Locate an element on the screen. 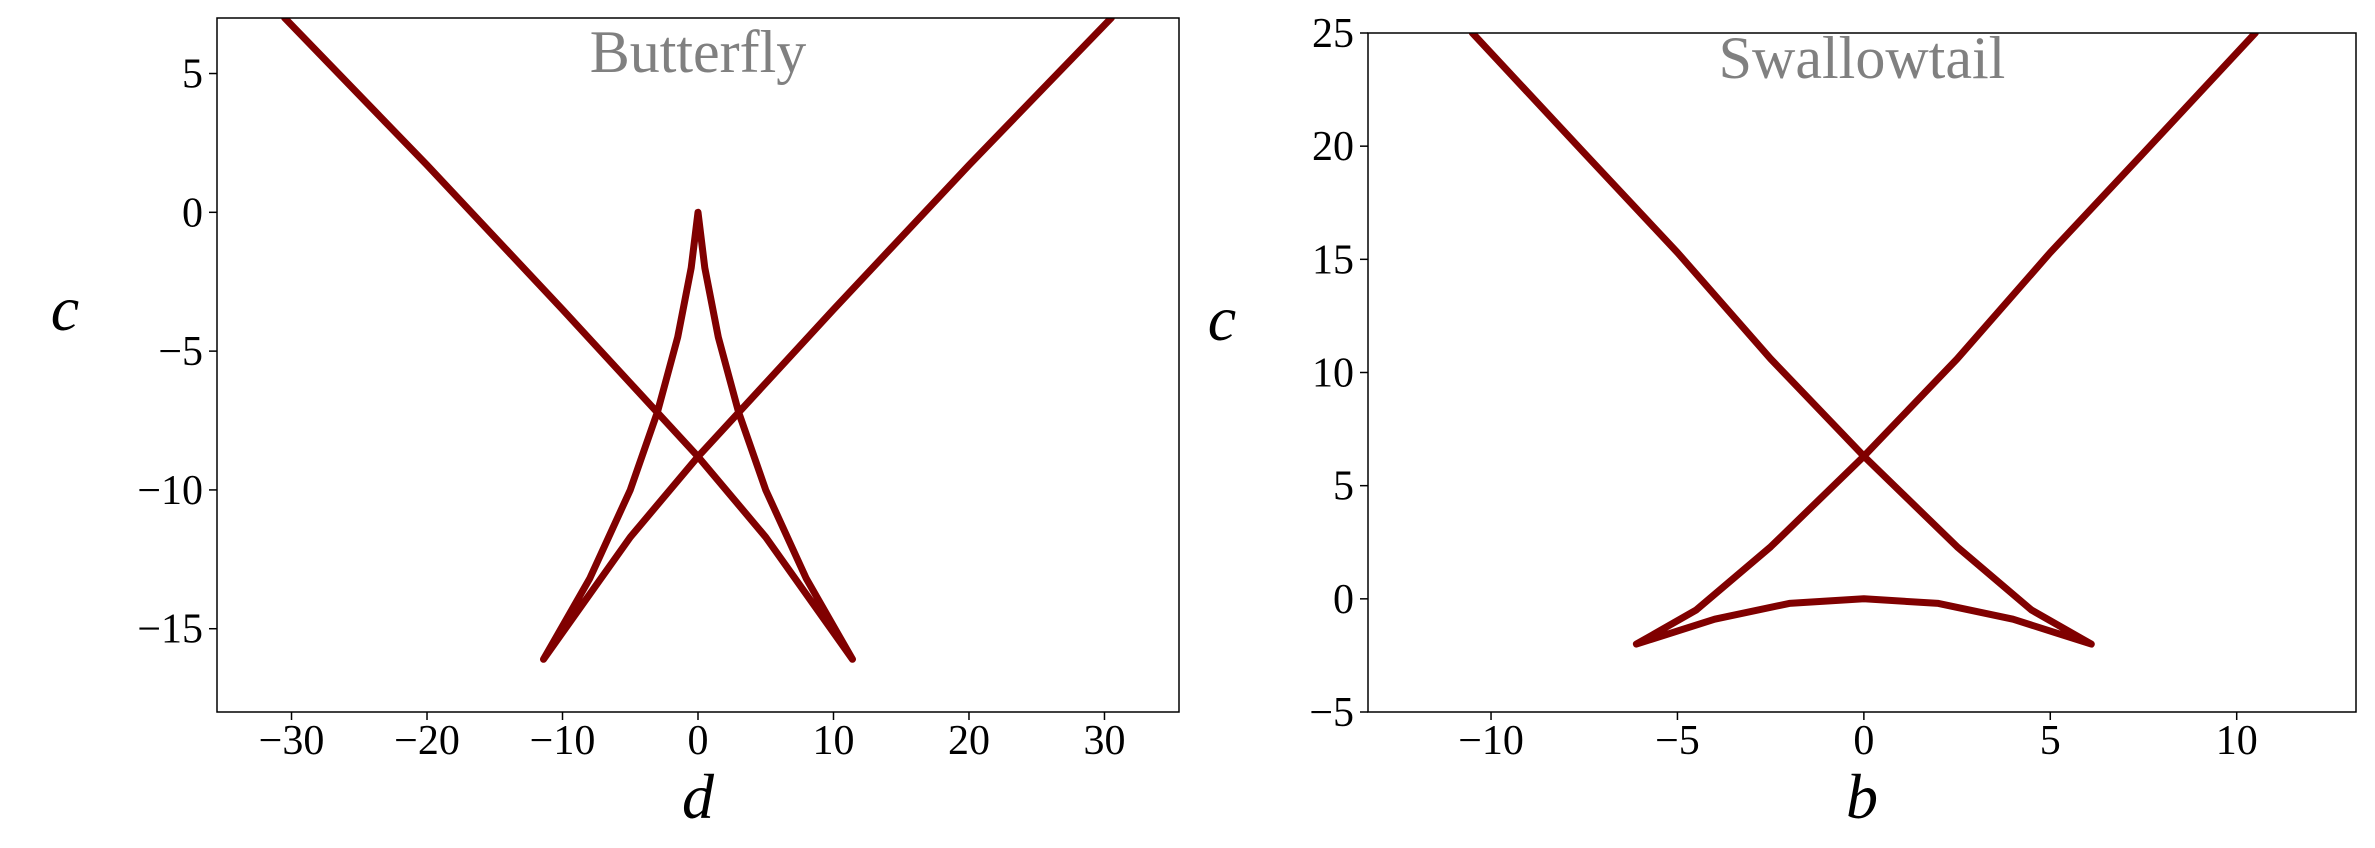 This screenshot has height=848, width=2375. x-tick-label: 5 is located at coordinates (2050, 741).